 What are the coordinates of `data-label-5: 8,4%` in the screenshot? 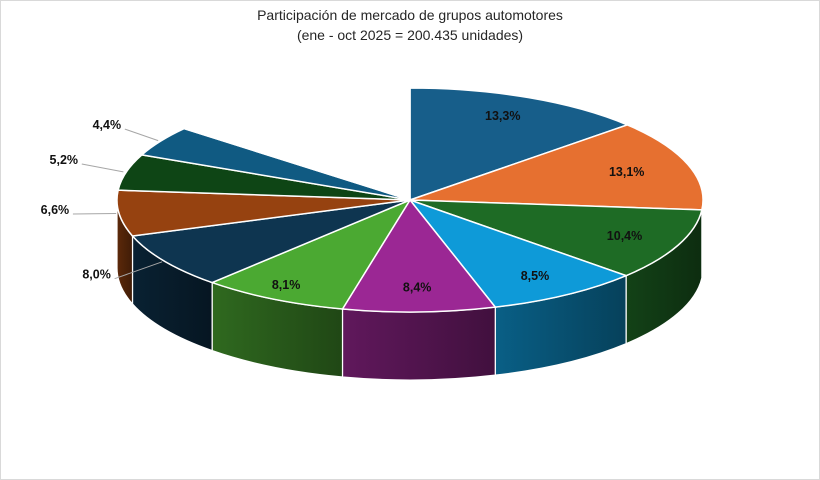 It's located at (417, 287).